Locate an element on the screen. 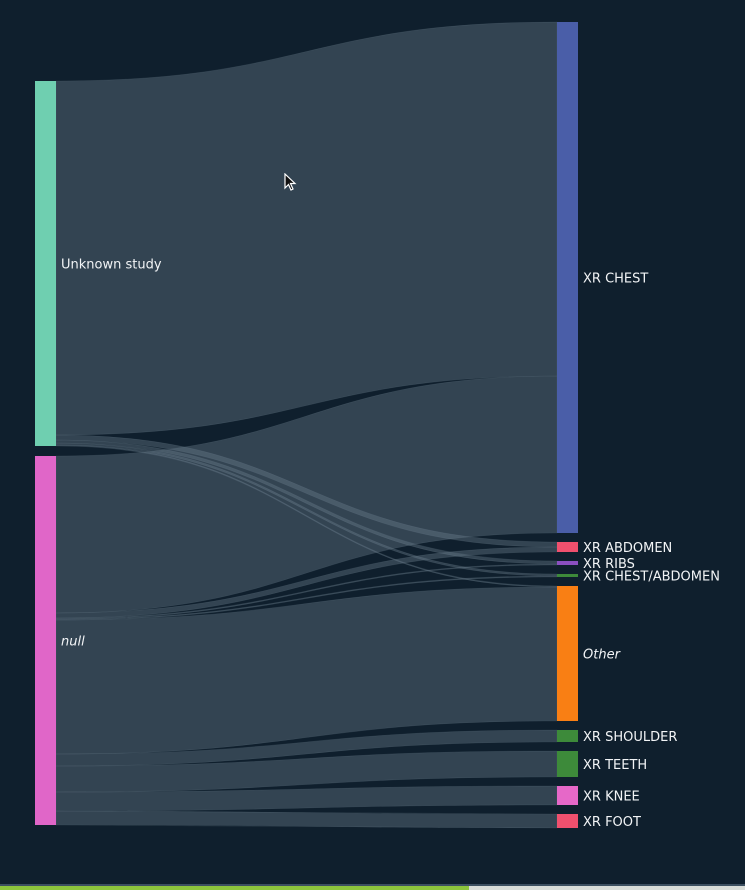  node-label-xr-knee: XR KNEE is located at coordinates (611, 797).